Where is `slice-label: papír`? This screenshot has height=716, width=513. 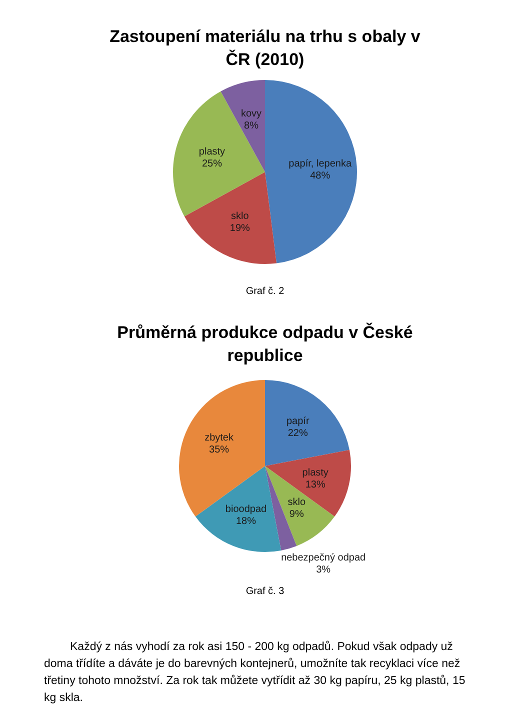 slice-label: papír is located at coordinates (298, 422).